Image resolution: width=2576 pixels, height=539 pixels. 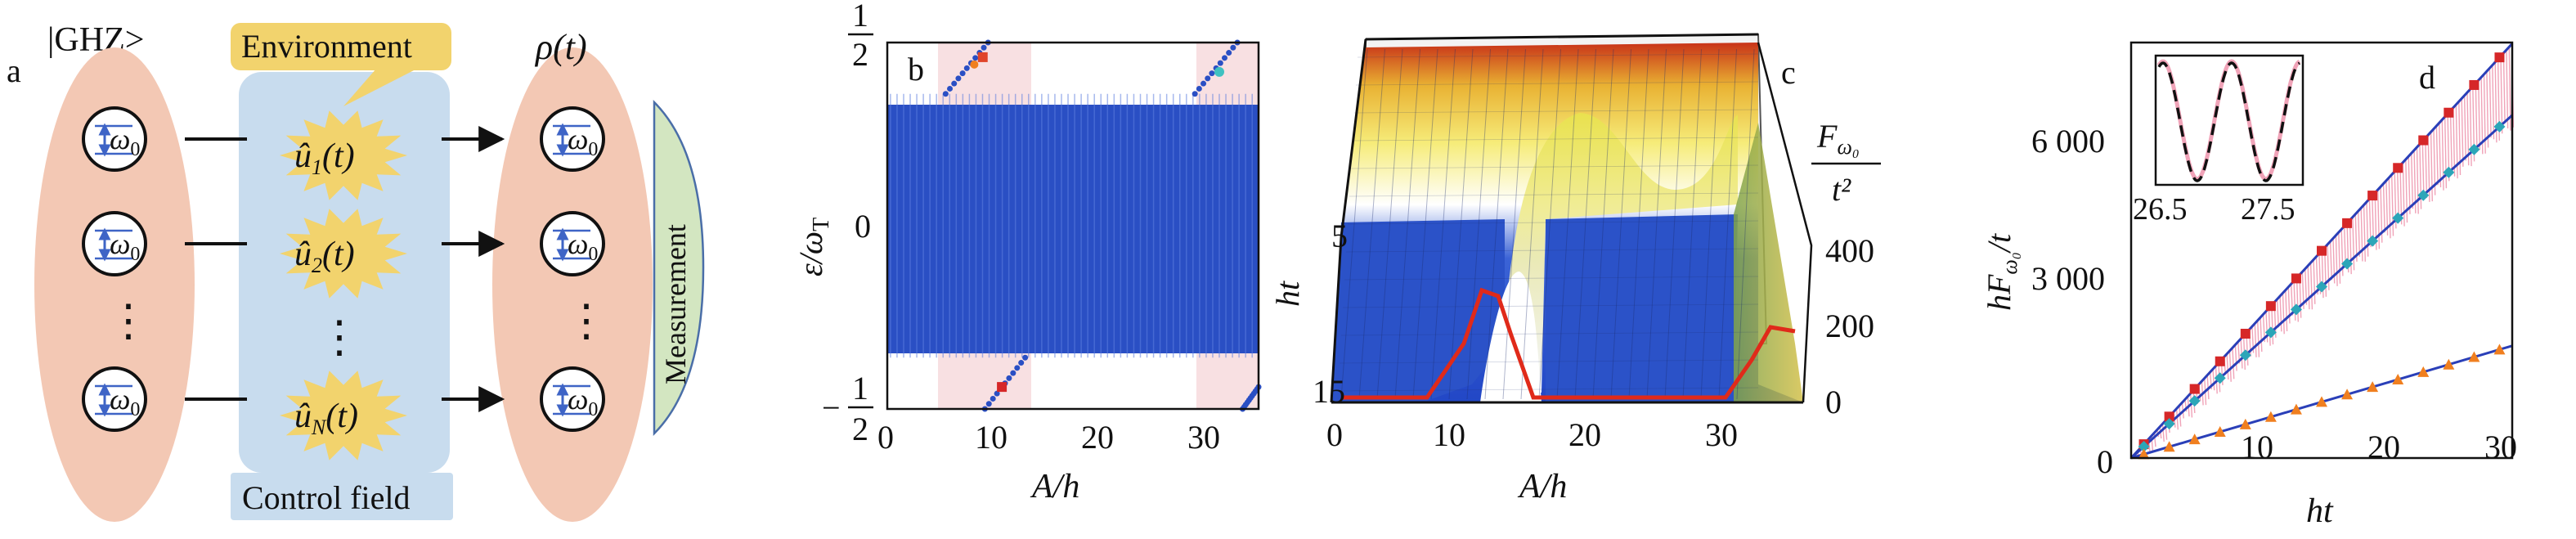 I want to click on d-ytick-3000: 3 000, so click(x=2068, y=278).